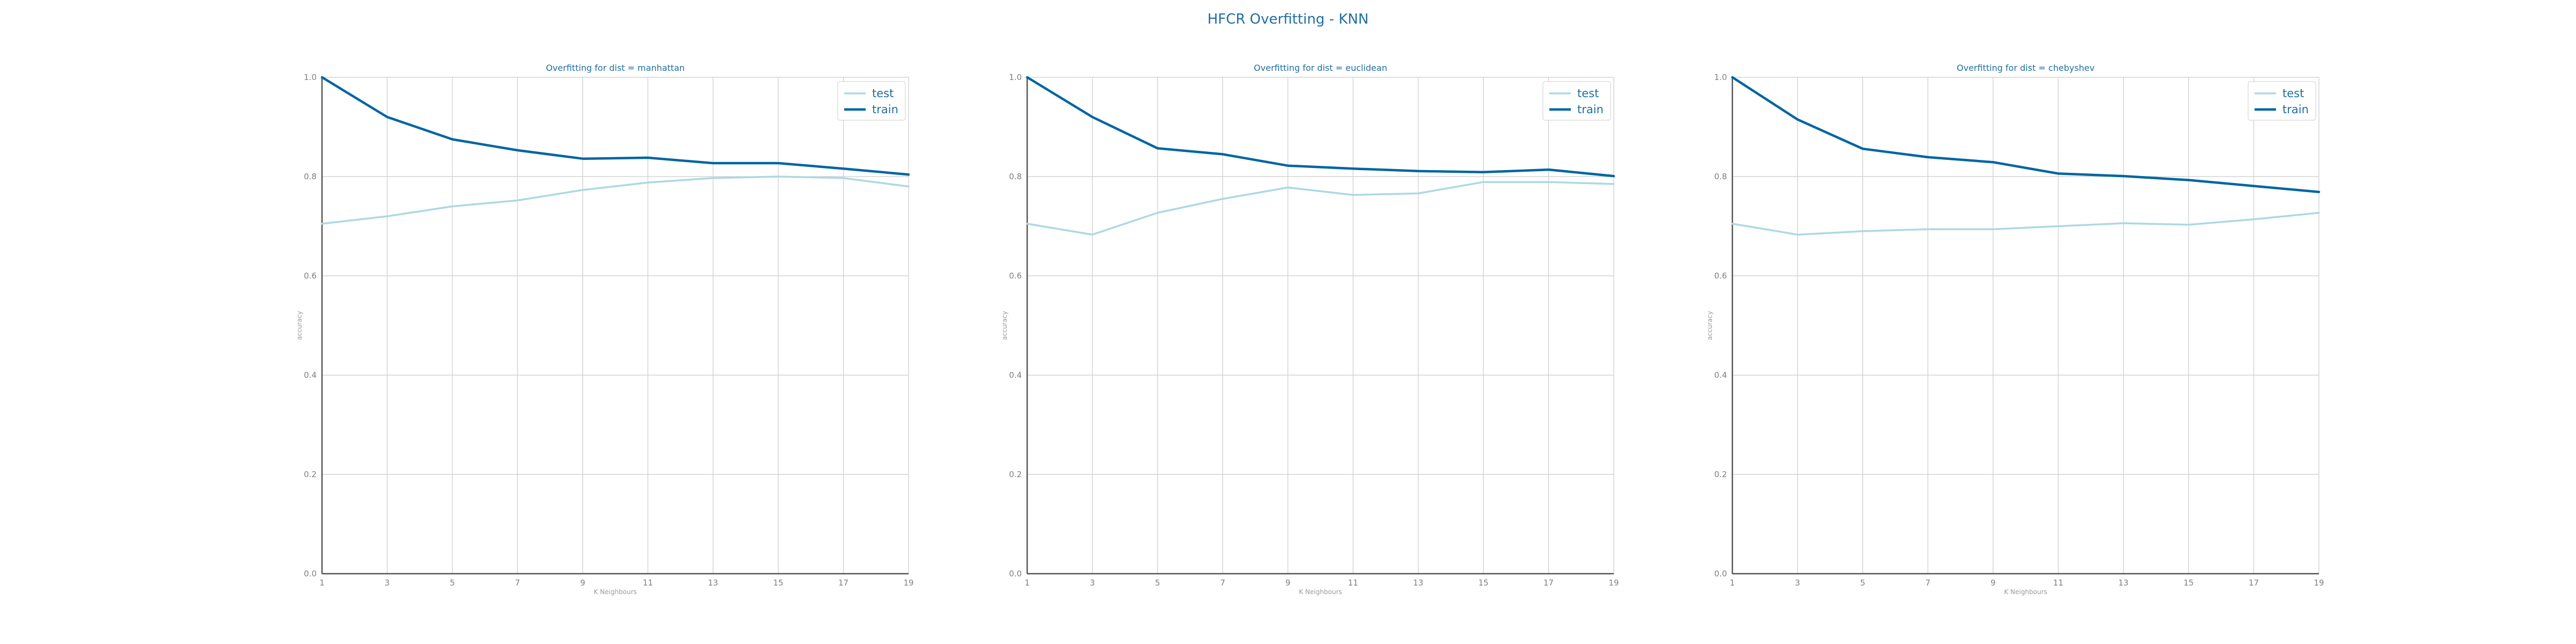  Describe the element at coordinates (1320, 68) in the screenshot. I see `subplot-title: Overfitting for dist = euclidean` at that location.